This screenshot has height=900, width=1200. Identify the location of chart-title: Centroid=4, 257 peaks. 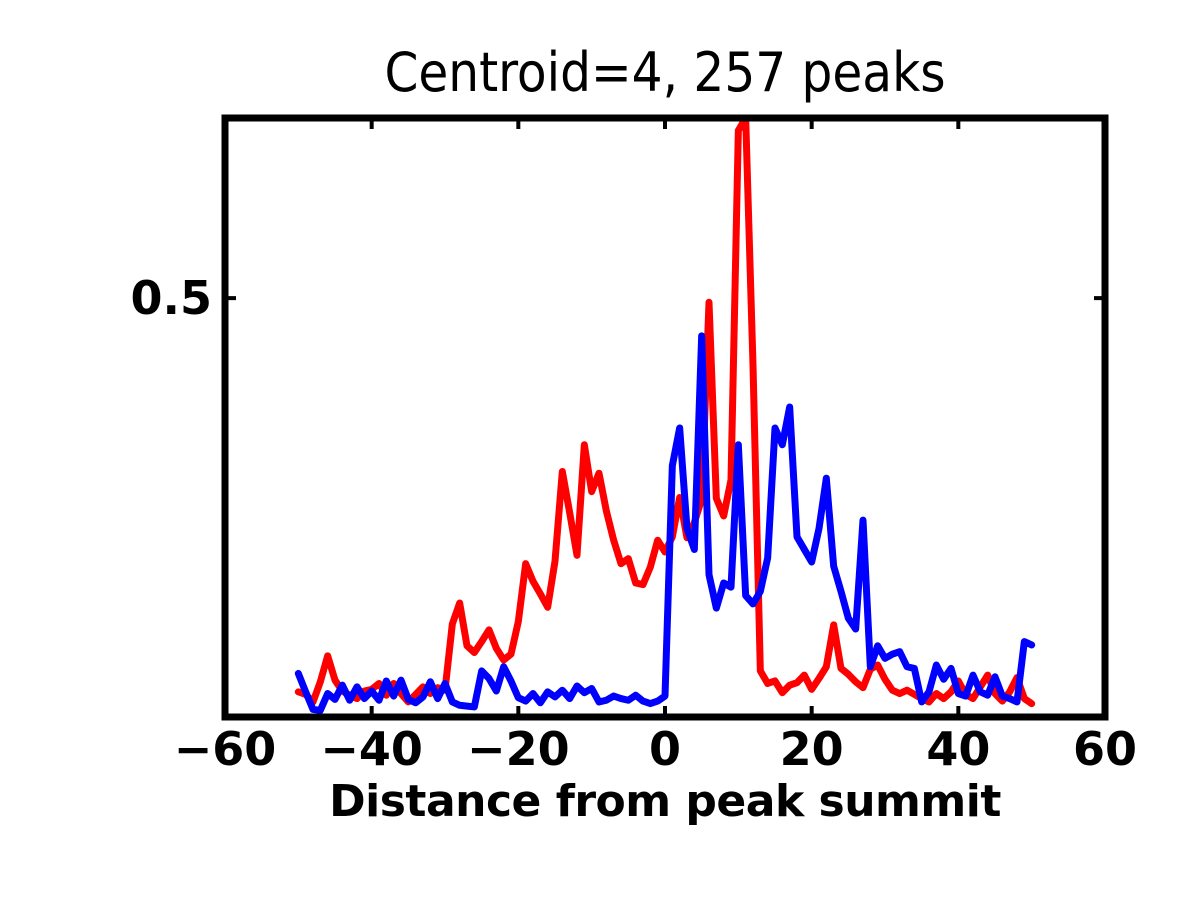
(665, 72).